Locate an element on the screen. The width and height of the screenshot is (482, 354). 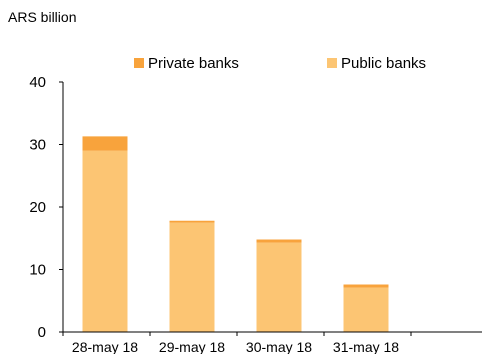
legend-label-public-banks: Public banks is located at coordinates (383, 63).